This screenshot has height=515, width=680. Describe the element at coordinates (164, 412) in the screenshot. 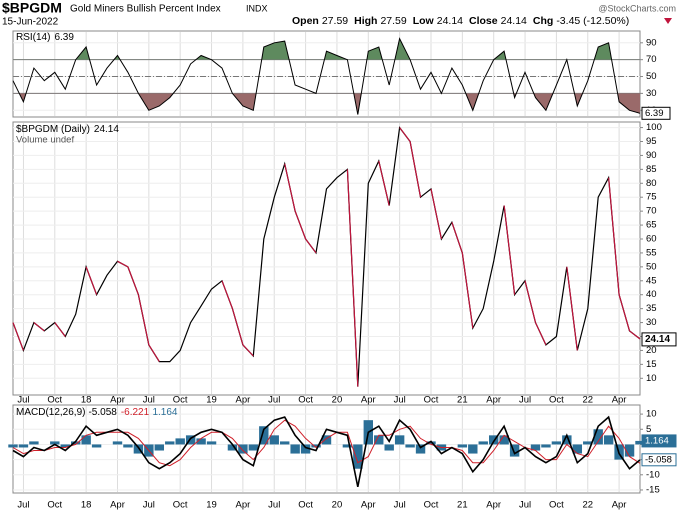

I see `legend-value: 1.164` at that location.